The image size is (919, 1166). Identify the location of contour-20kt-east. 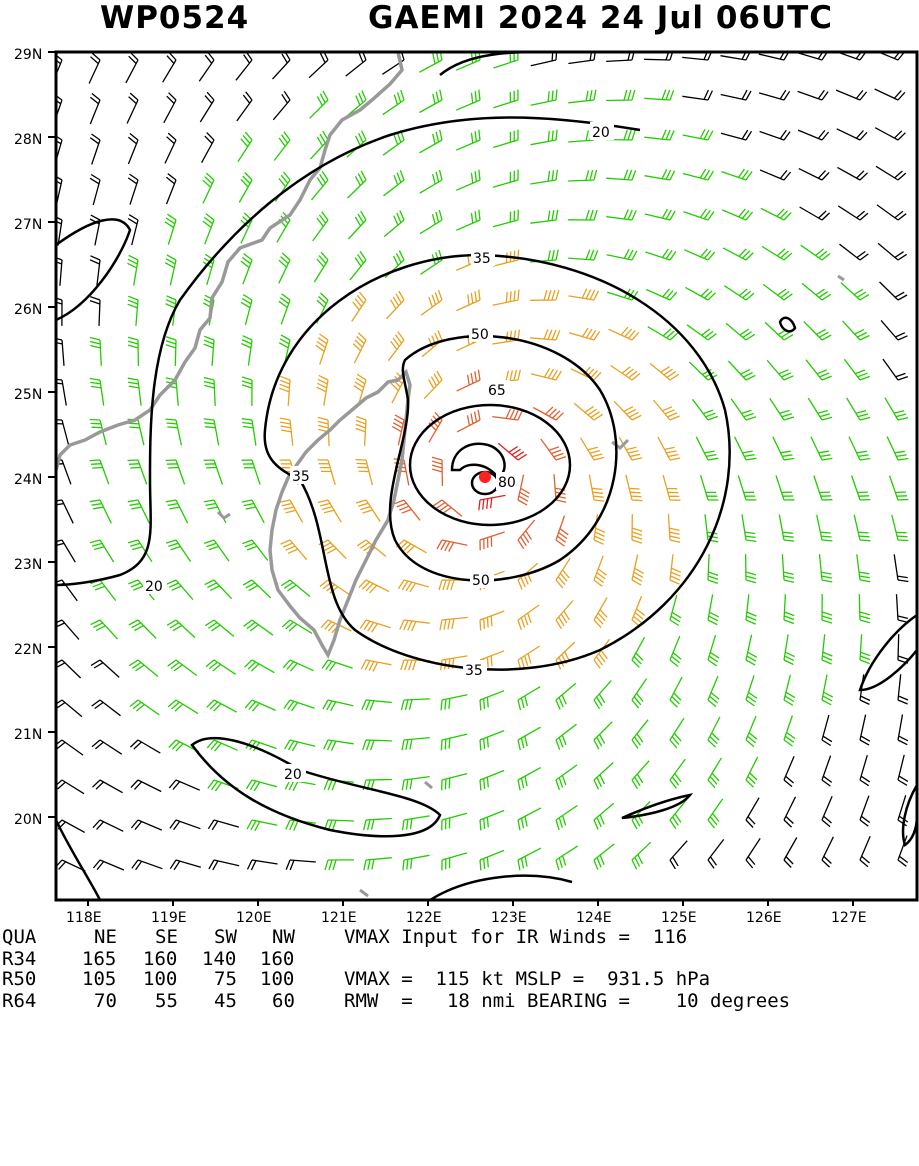
(887, 652).